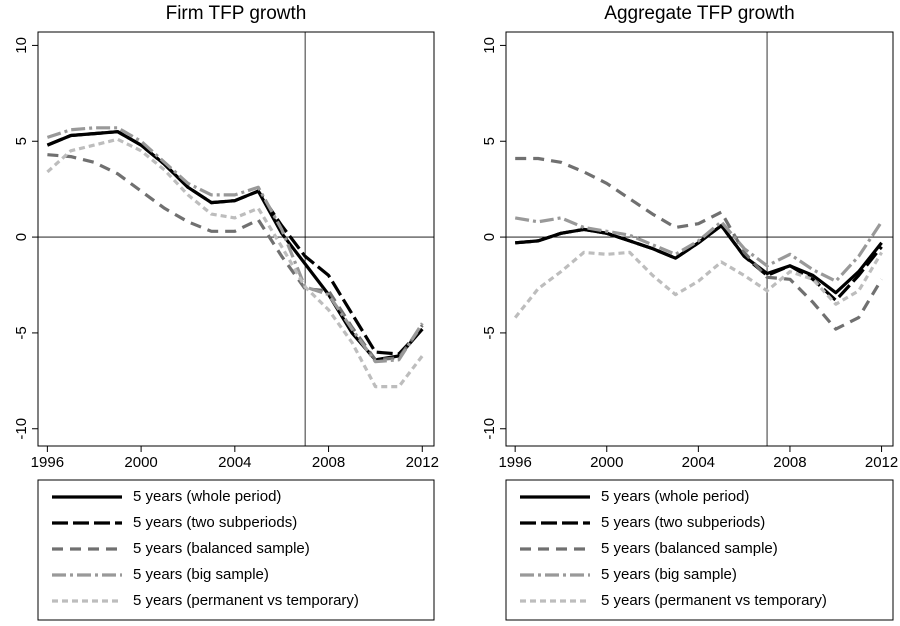 The image size is (900, 626). I want to click on chart-title: Aggregate TFP growth, so click(699, 13).